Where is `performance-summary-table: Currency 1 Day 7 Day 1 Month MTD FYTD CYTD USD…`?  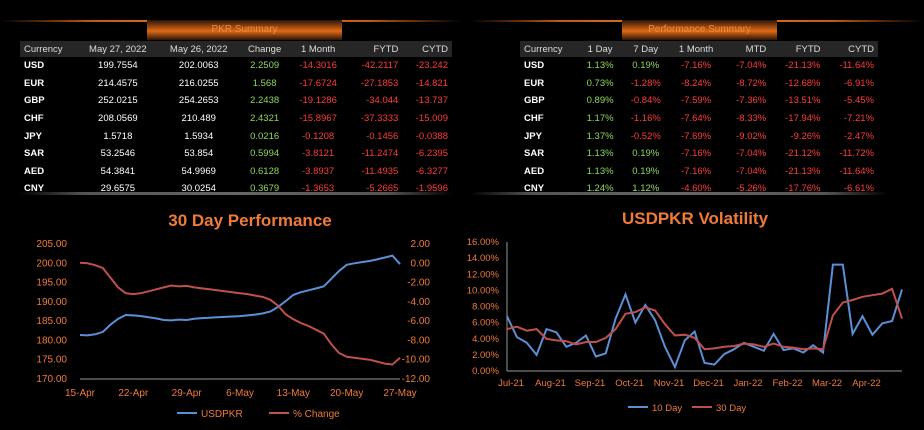 performance-summary-table: Currency 1 Day 7 Day 1 Month MTD FYTD CYTD USD… is located at coordinates (699, 119).